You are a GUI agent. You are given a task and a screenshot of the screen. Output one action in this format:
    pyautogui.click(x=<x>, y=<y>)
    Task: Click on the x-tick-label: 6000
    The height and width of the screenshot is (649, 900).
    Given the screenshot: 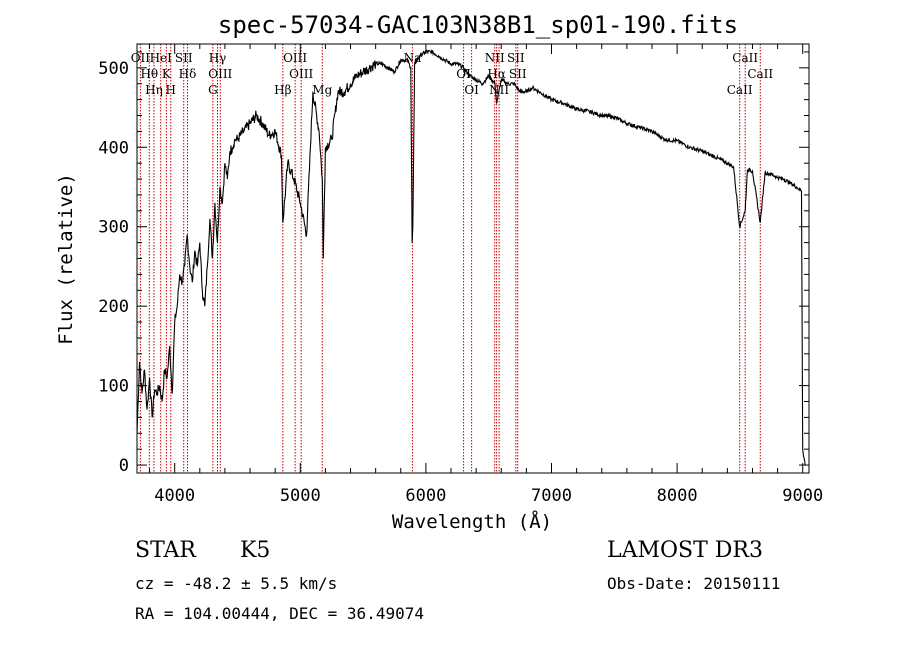 What is the action you would take?
    pyautogui.click(x=425, y=496)
    